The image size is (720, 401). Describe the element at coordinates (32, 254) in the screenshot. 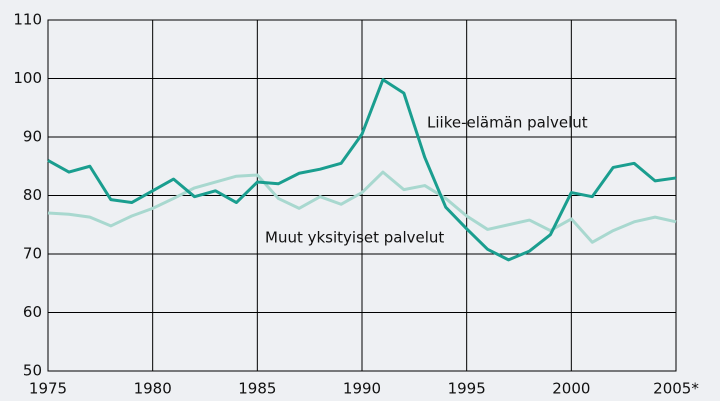

I see `y-tick-label: 70` at that location.